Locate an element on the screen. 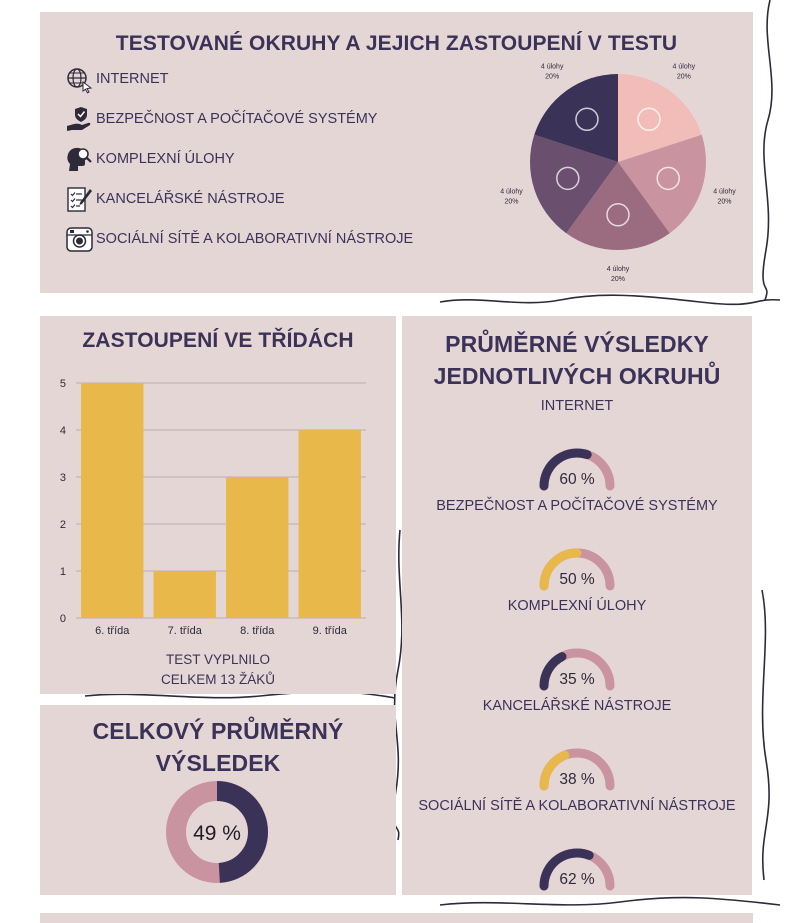  respondents-note: TEST VYPLNILO CELKEM 13 ŽÁKŮ is located at coordinates (218, 670).